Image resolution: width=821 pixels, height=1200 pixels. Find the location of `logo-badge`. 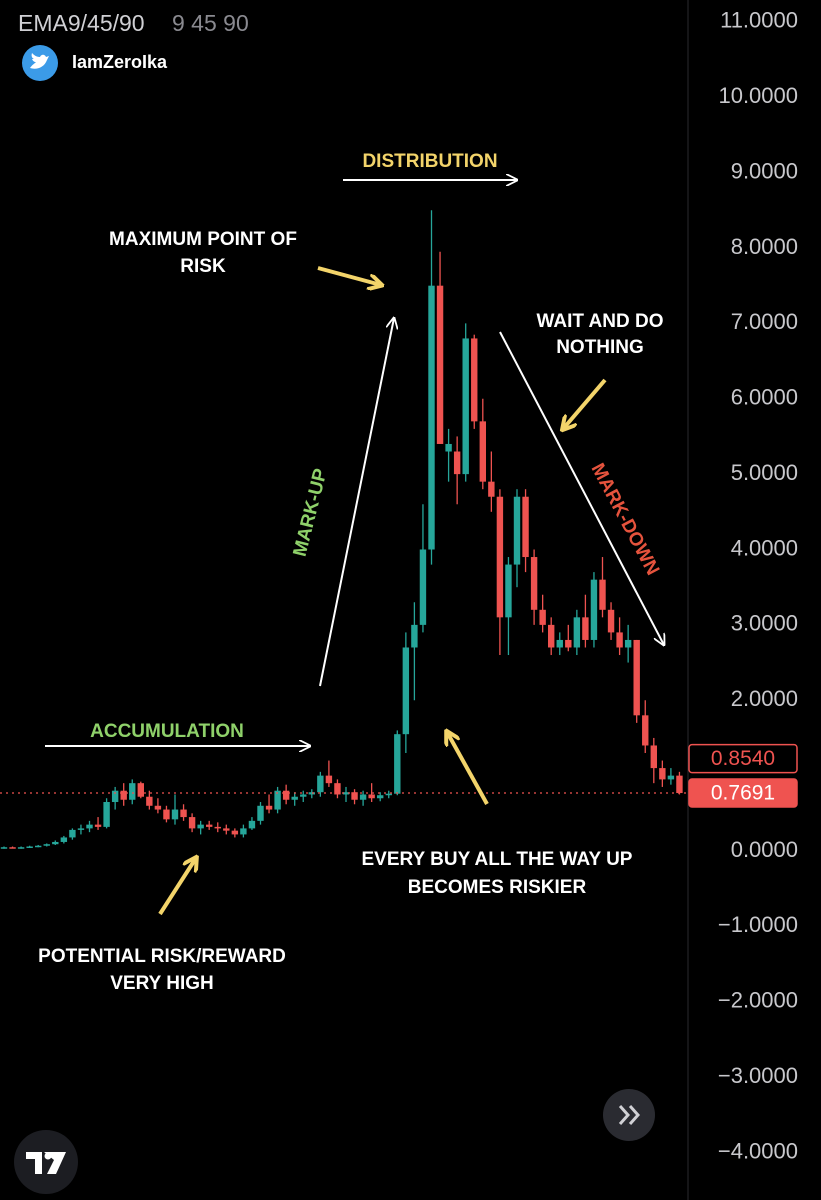

logo-badge is located at coordinates (46, 1162).